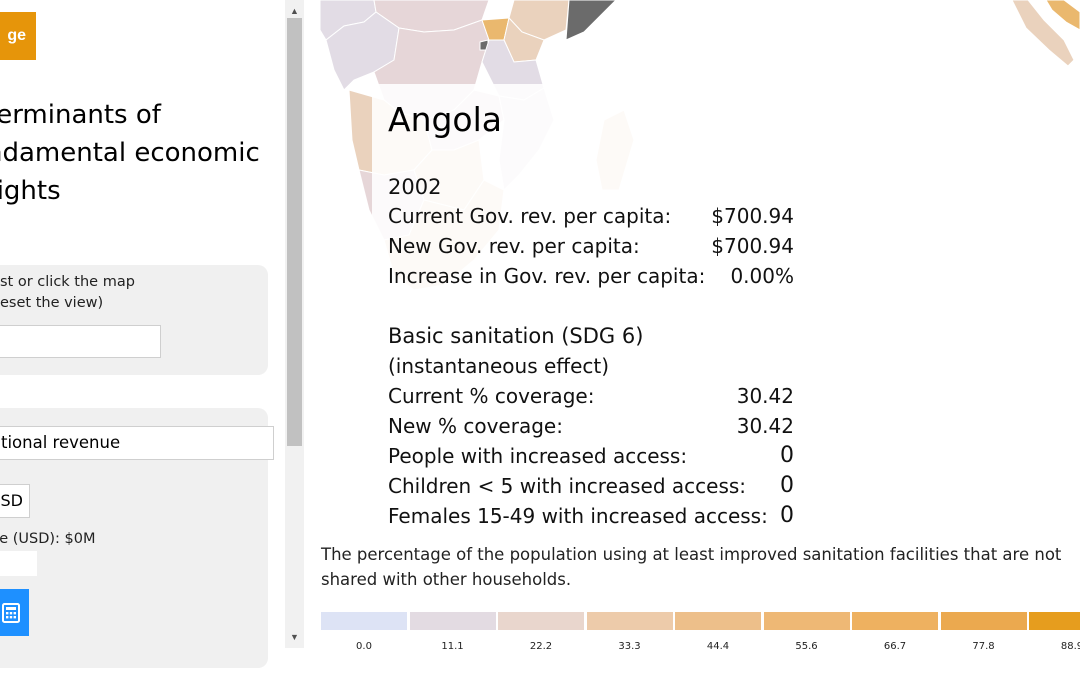  Describe the element at coordinates (294, 232) in the screenshot. I see `scroll-thumb` at that location.